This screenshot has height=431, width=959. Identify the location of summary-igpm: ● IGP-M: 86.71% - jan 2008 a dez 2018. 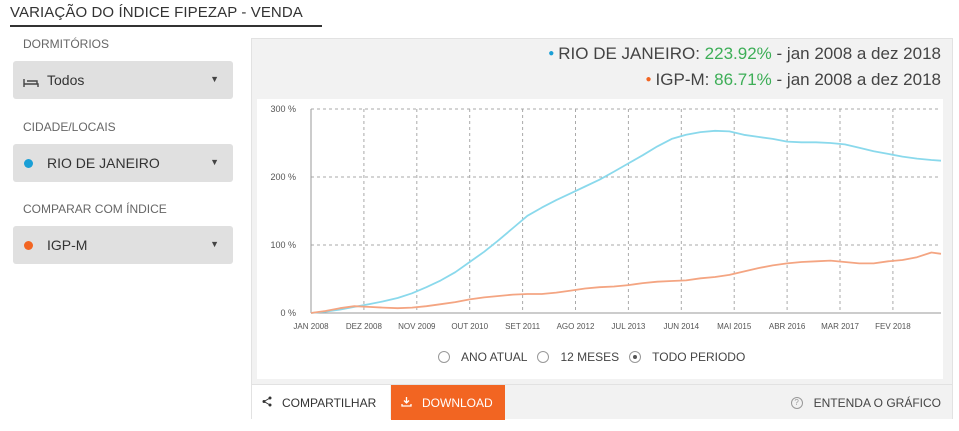
(794, 80).